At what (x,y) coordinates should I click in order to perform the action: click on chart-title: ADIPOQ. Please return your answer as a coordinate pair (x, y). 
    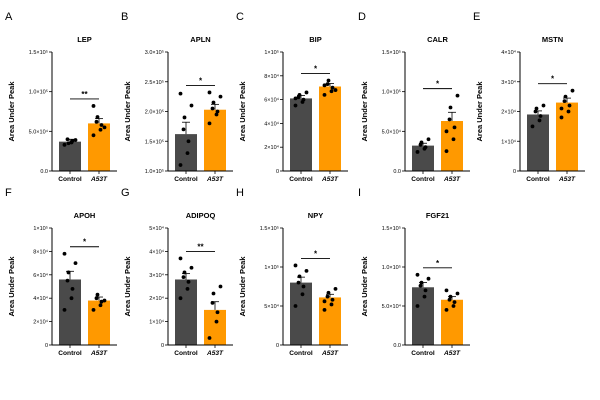
    Looking at the image, I should click on (201, 215).